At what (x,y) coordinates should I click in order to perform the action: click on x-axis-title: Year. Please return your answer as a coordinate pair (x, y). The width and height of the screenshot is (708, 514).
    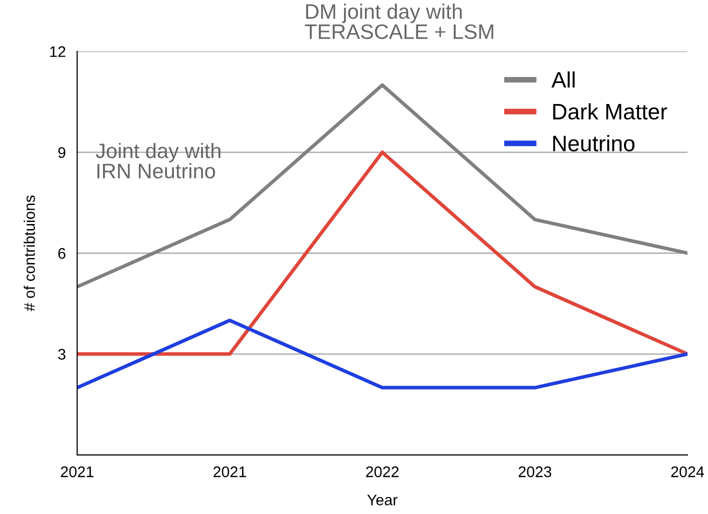
    Looking at the image, I should click on (382, 500).